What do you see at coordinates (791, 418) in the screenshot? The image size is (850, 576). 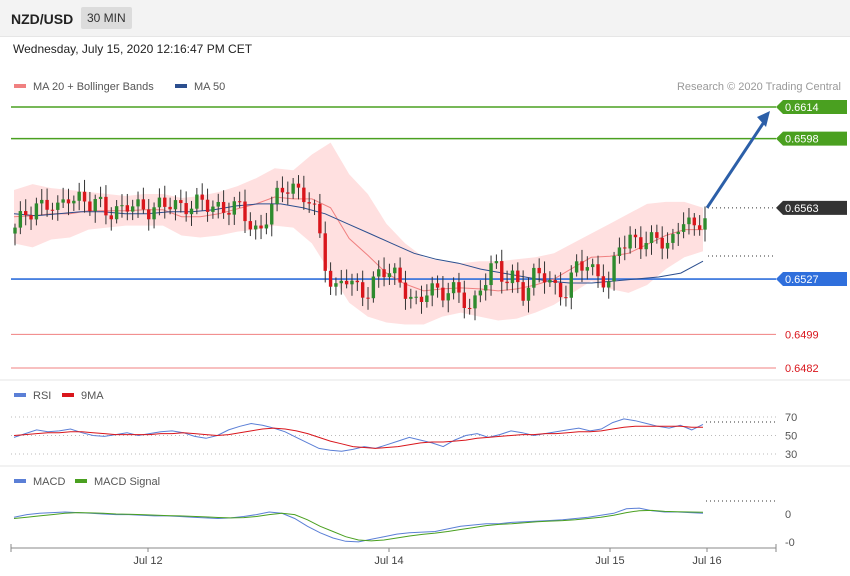 I see `rsi-tick-label: 70` at bounding box center [791, 418].